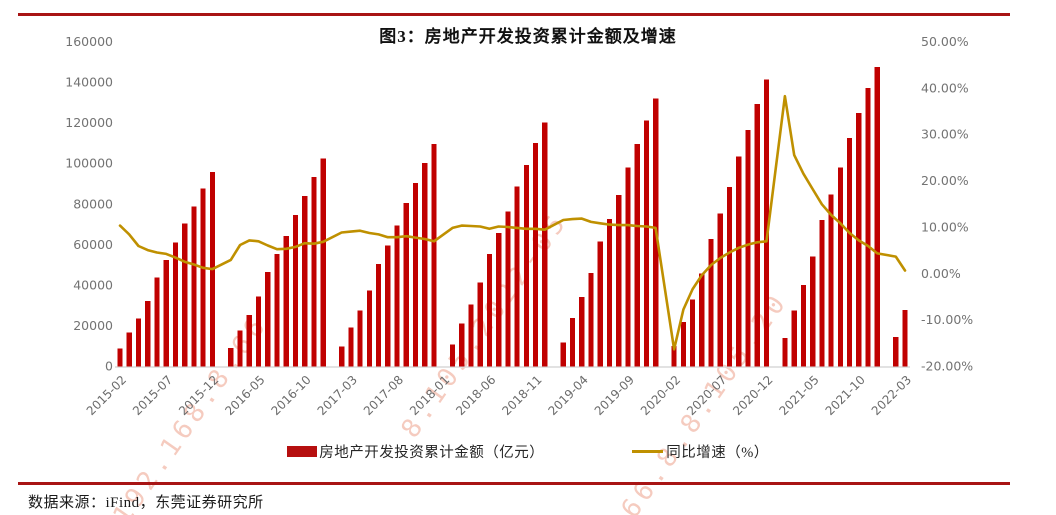  Describe the element at coordinates (93, 284) in the screenshot. I see `left-axis-tick-label: 40000` at that location.